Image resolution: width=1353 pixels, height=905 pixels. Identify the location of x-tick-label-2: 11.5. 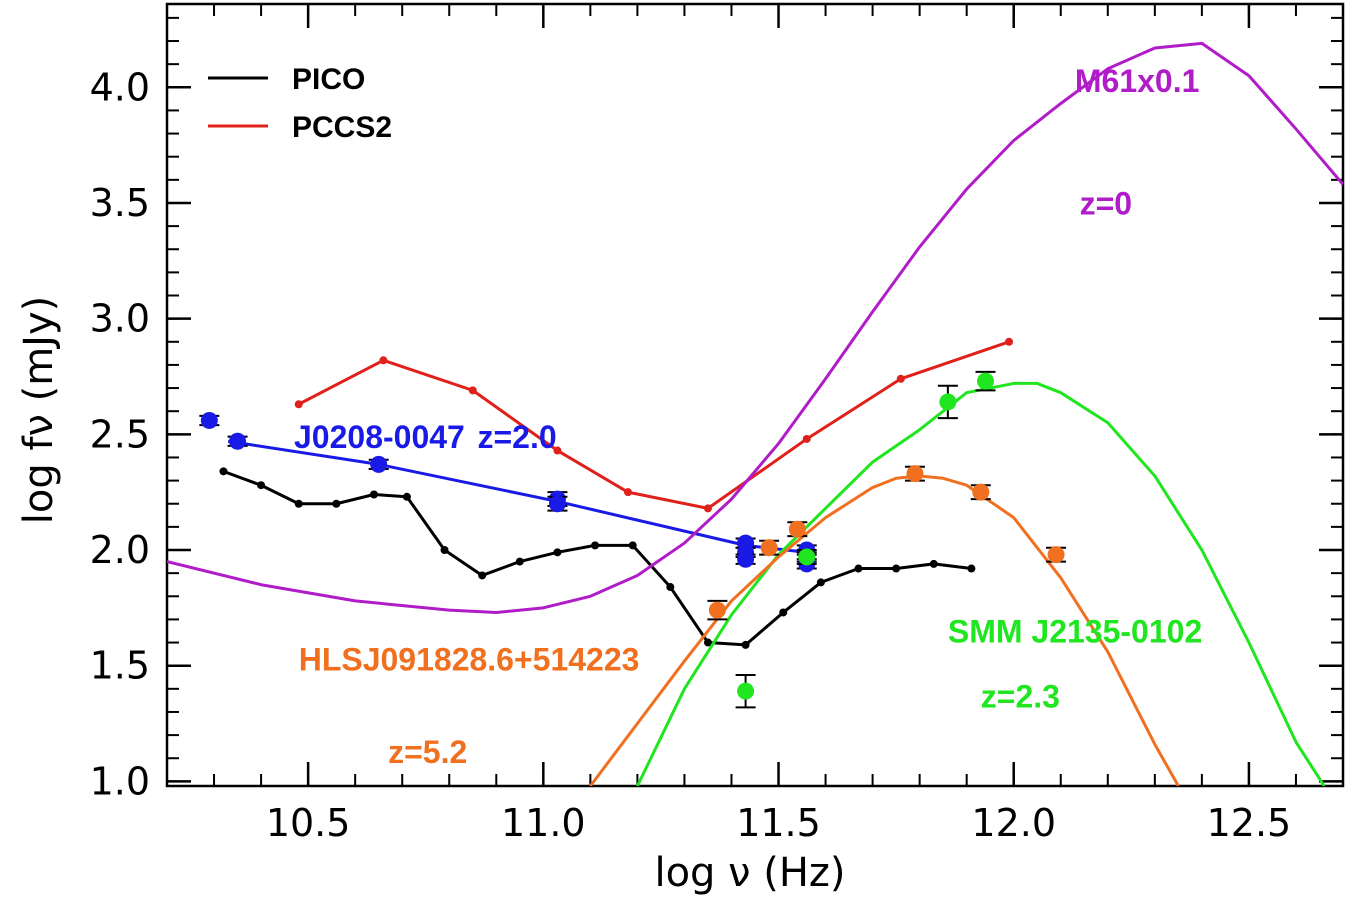
(778, 823).